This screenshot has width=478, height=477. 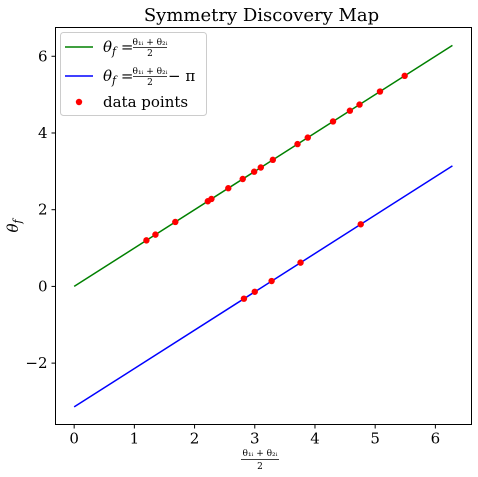 I want to click on y-axis: −2 0 2 4 6, so click(x=40, y=209).